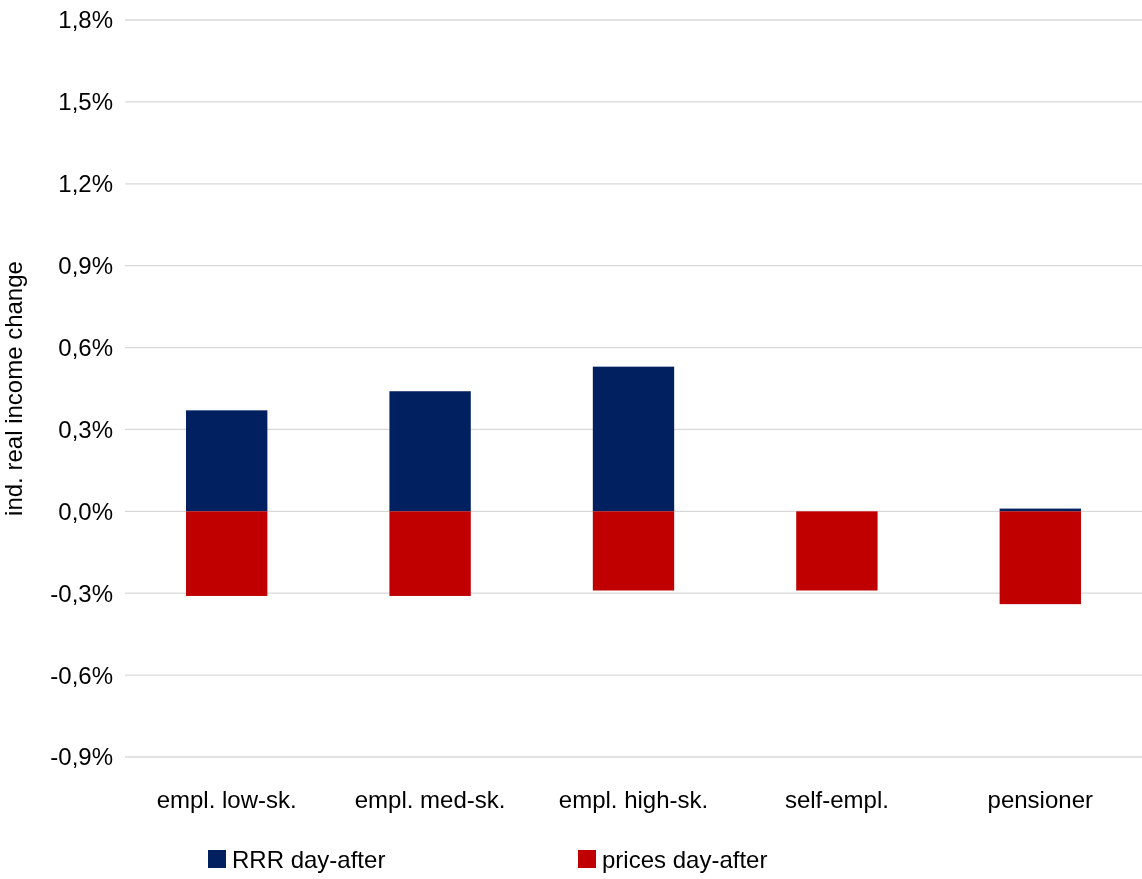 This screenshot has width=1142, height=879. I want to click on y-tick-label: 0,9%, so click(85, 266).